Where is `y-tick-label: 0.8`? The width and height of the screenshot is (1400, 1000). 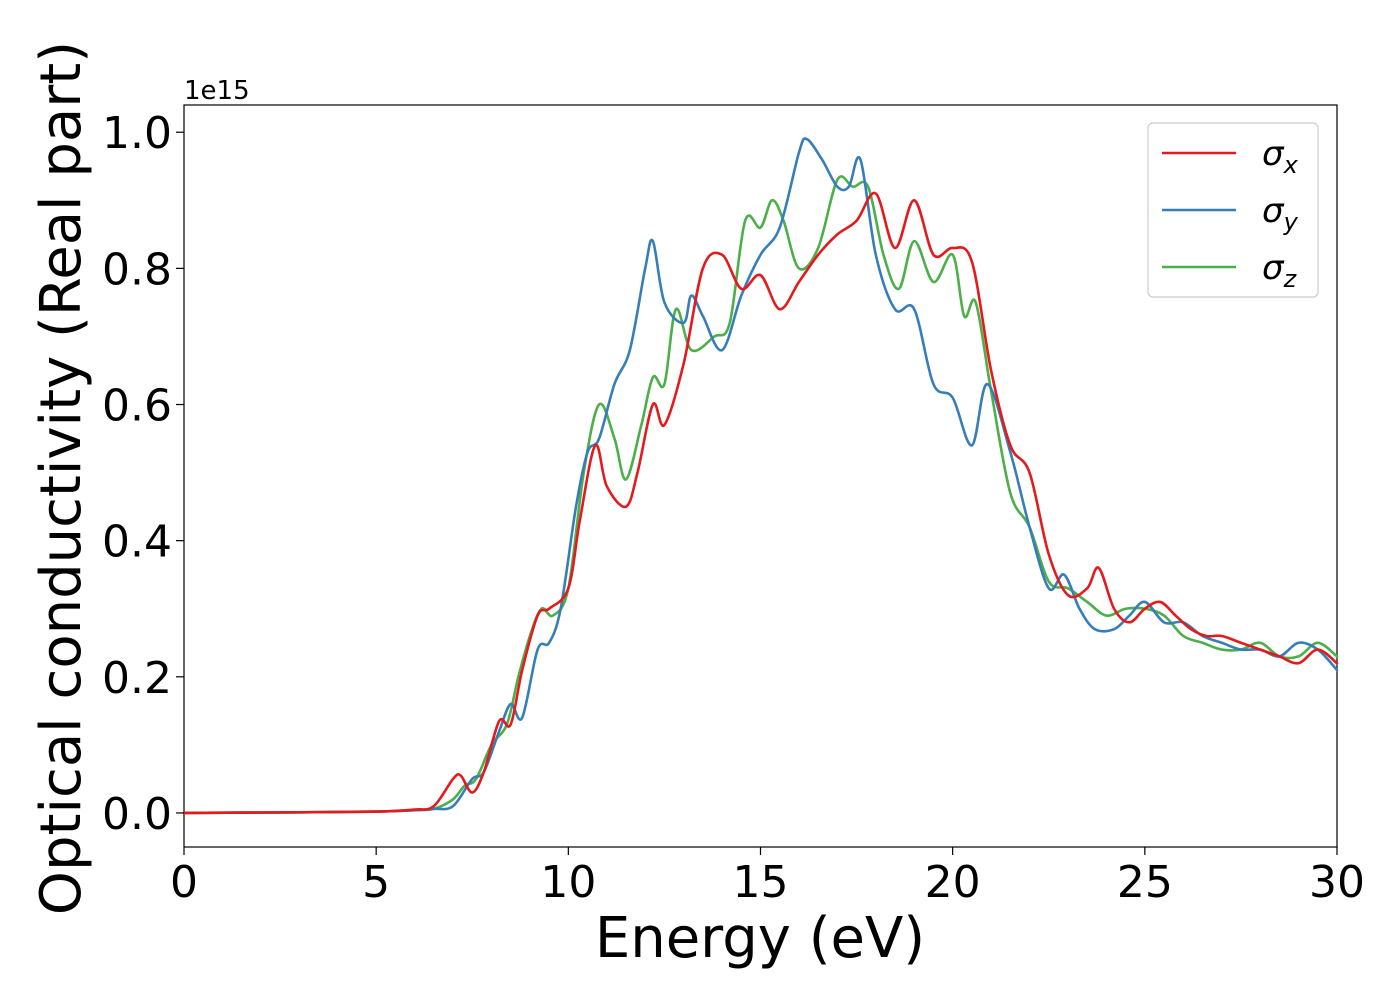
y-tick-label: 0.8 is located at coordinates (137, 269).